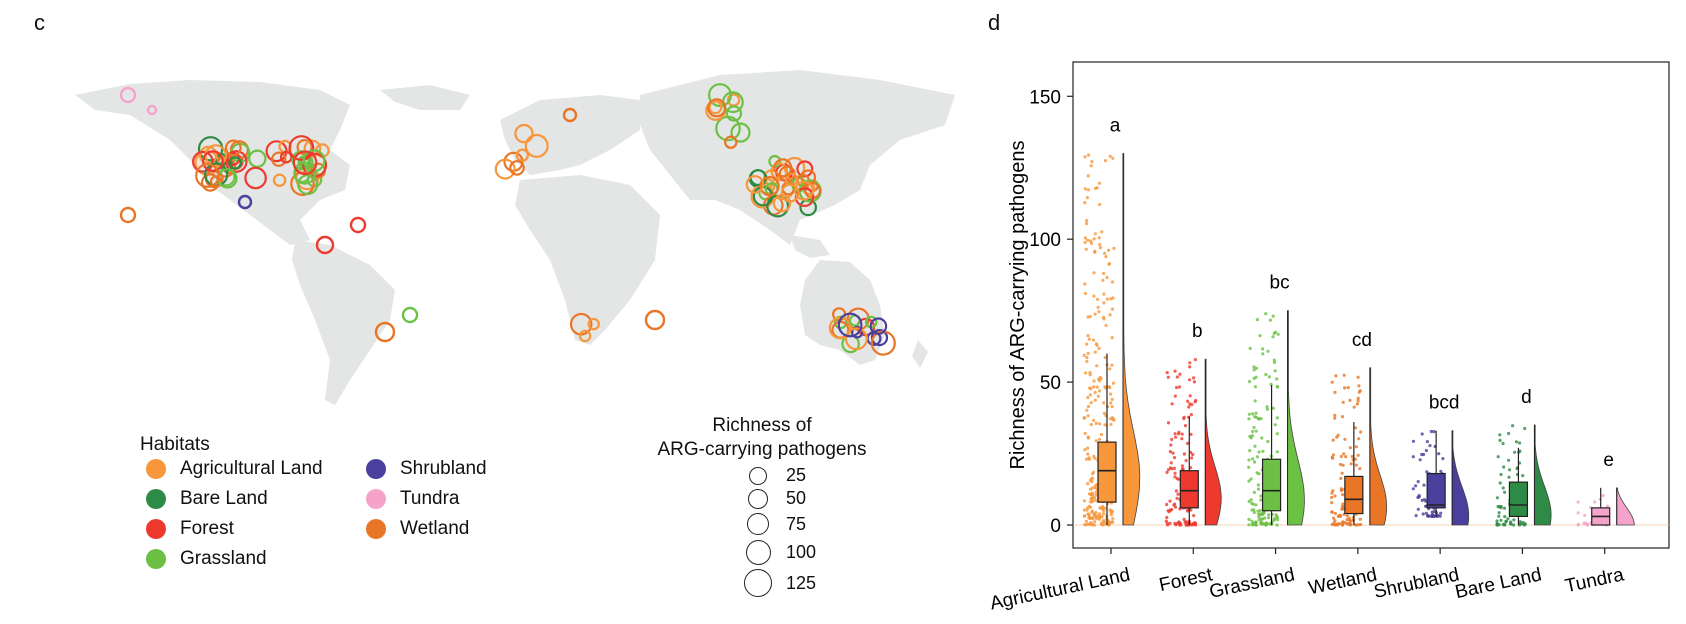 The width and height of the screenshot is (1686, 624). Describe the element at coordinates (762, 438) in the screenshot. I see `size-legend-title: Richness of ARG-carrying pathogens` at that location.